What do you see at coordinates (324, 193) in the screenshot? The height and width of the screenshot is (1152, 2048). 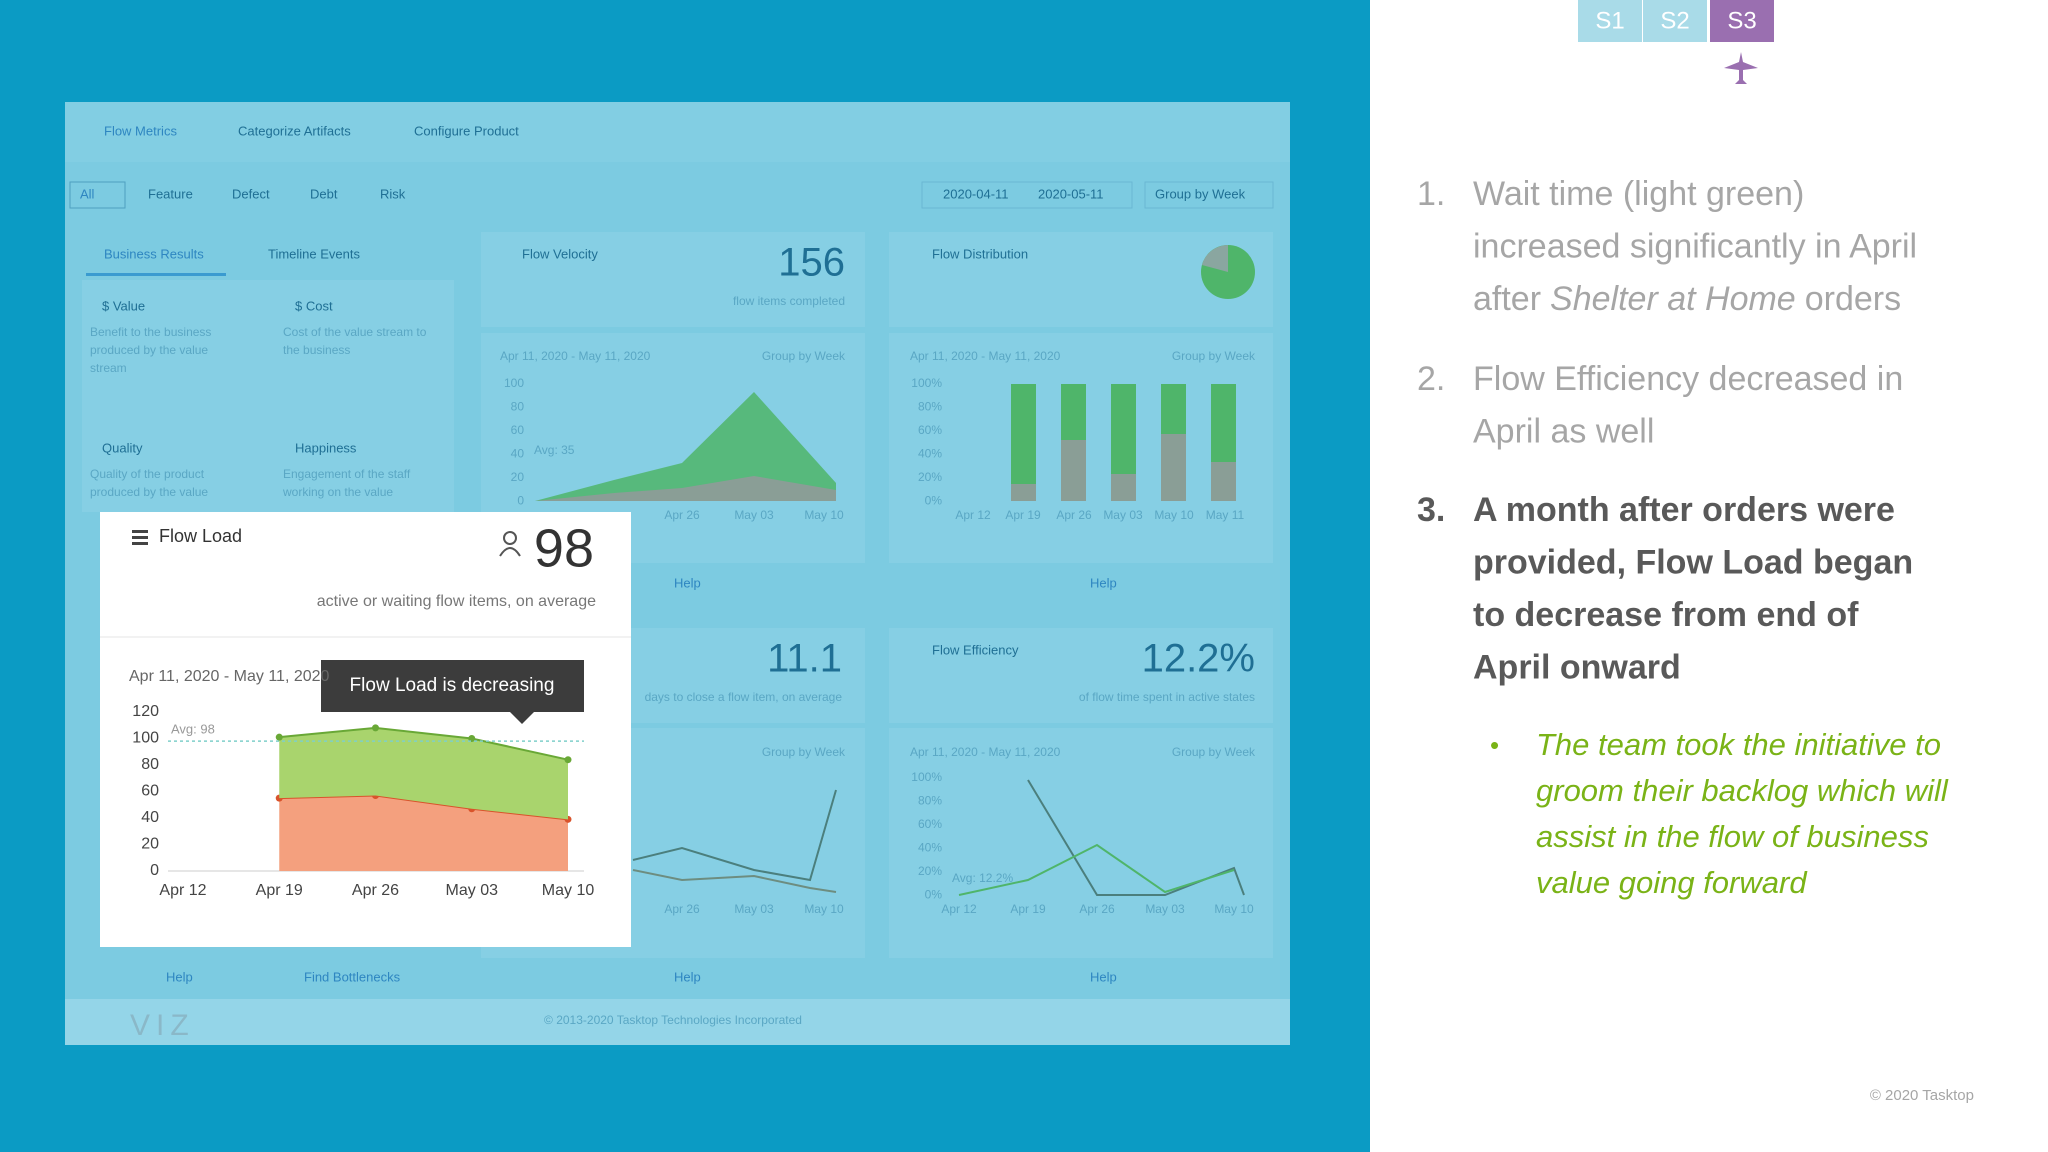 I see `filter: Debt` at bounding box center [324, 193].